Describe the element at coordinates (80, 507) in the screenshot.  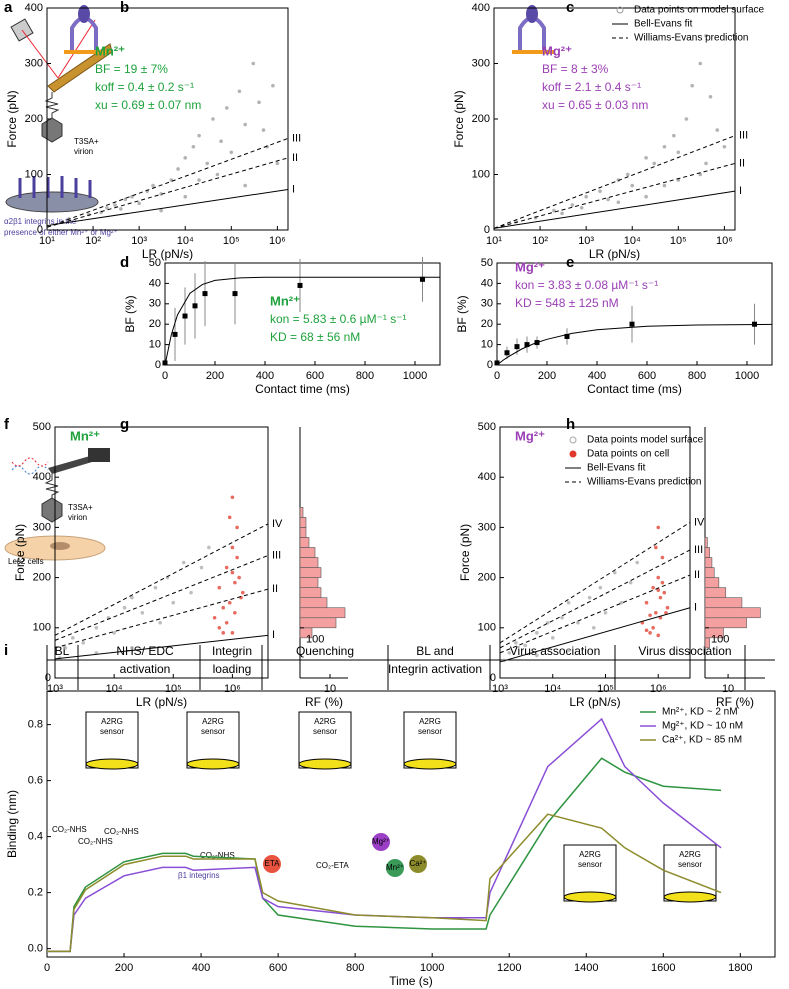
I see `virion-label: T3SA+` at that location.